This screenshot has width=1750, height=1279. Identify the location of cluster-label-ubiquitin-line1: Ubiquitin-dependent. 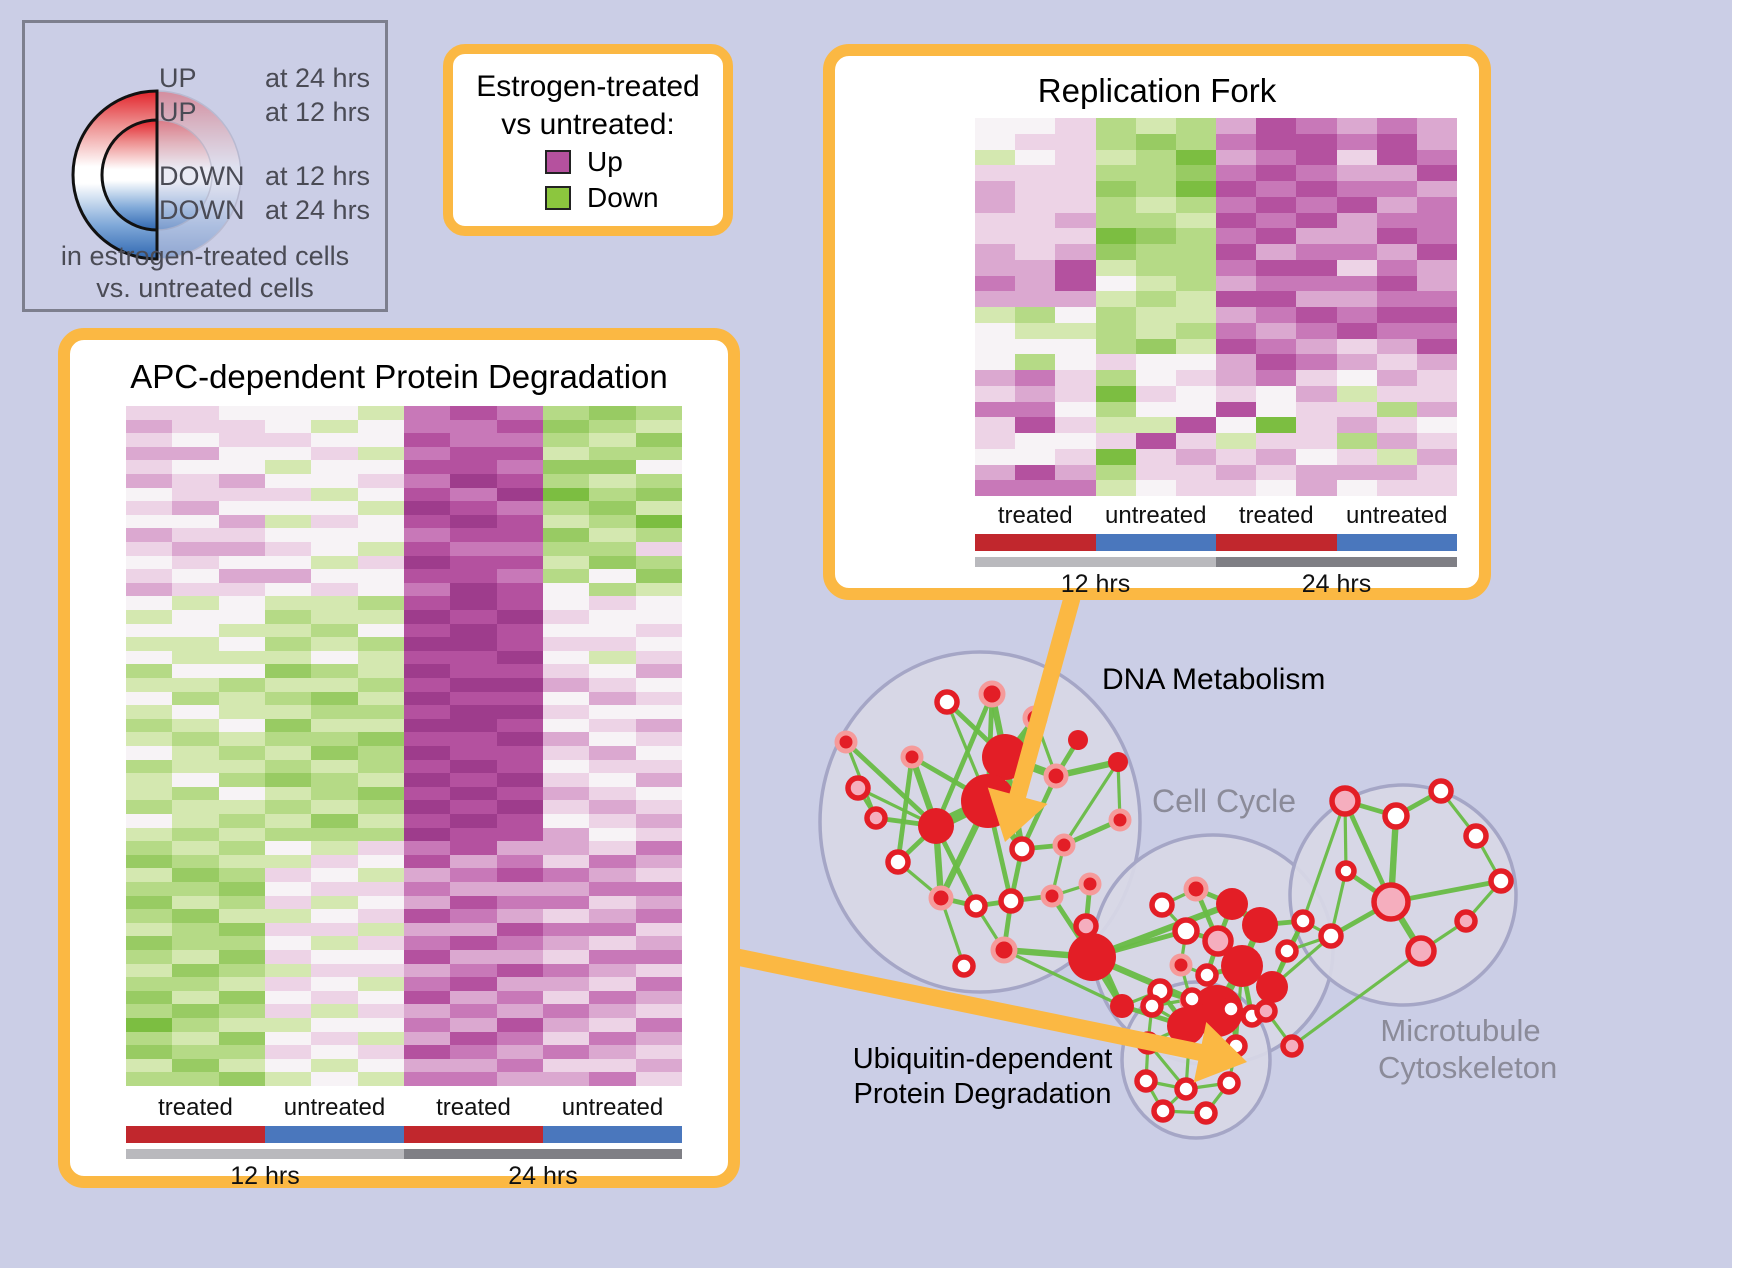
(982, 1059).